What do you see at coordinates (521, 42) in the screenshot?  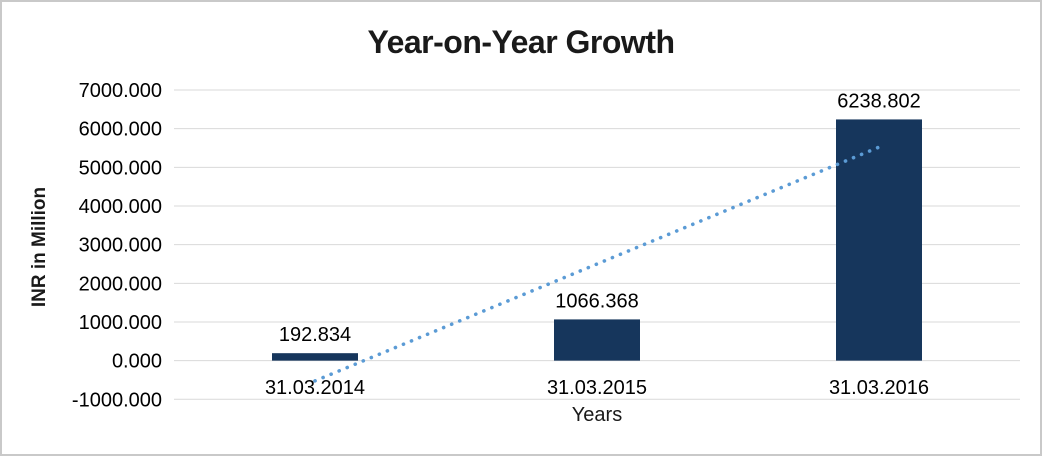 I see `chart-title: Year-on-Year Growth` at bounding box center [521, 42].